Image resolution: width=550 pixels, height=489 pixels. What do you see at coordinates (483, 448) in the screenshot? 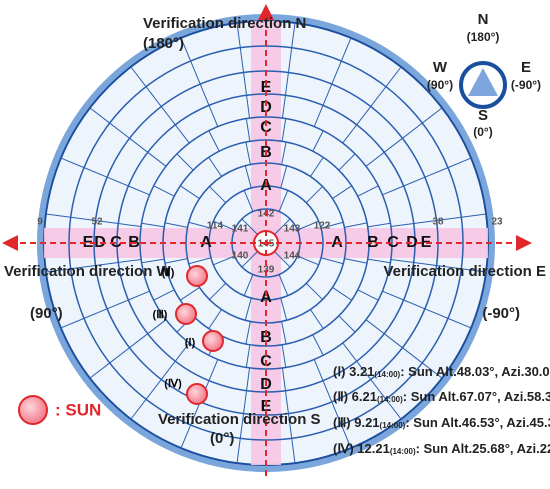
I see `sun-values: : Sun Alt.25.68°, Azi.22.31°` at bounding box center [483, 448].